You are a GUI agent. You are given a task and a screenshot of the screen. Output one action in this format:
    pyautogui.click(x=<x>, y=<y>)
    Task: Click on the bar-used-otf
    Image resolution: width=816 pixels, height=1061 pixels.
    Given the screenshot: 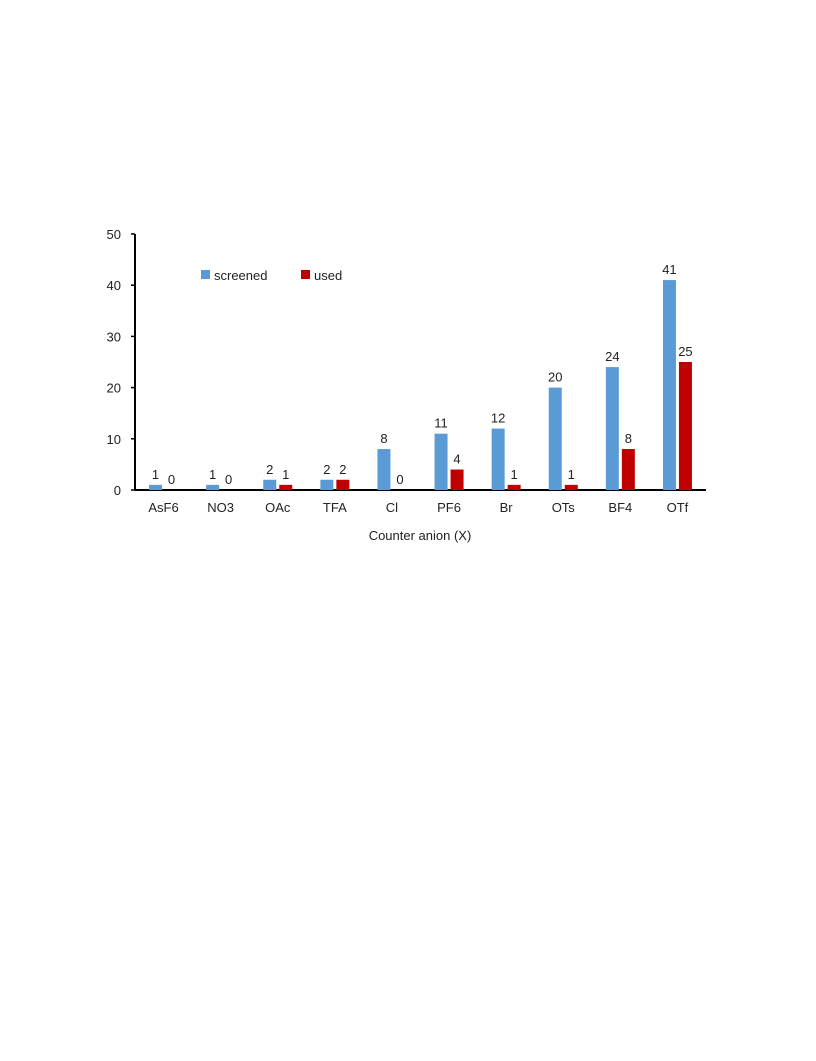 What is the action you would take?
    pyautogui.click(x=685, y=426)
    